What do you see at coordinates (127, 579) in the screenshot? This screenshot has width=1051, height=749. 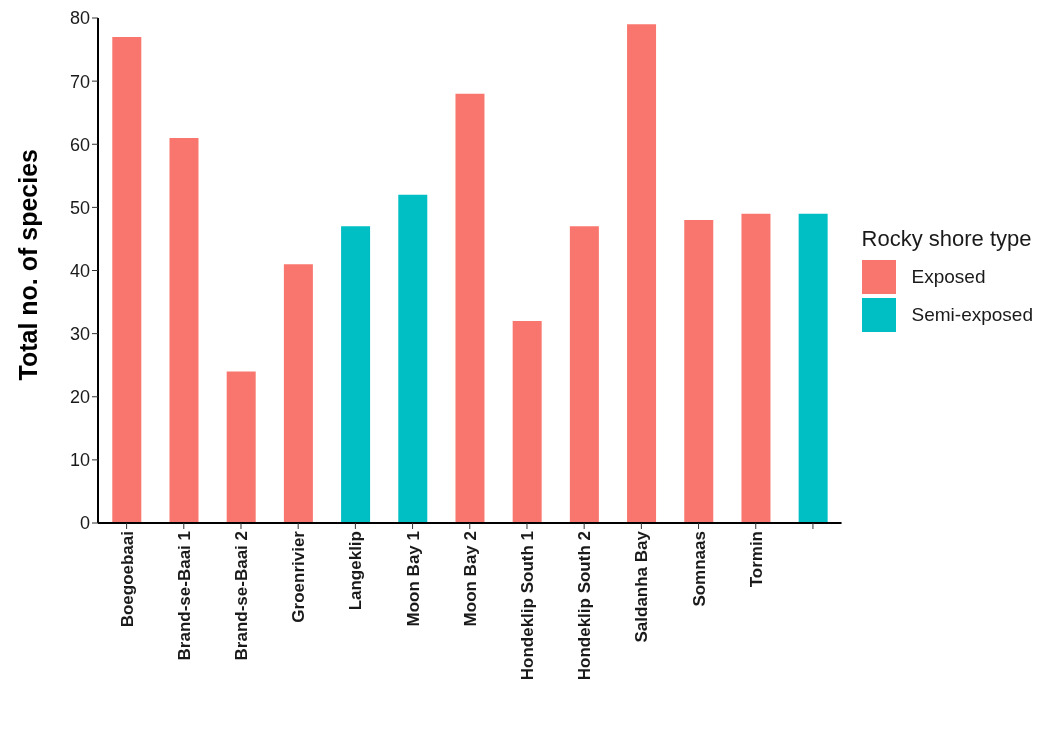 I see `x-tick-label: Boegoebaai` at bounding box center [127, 579].